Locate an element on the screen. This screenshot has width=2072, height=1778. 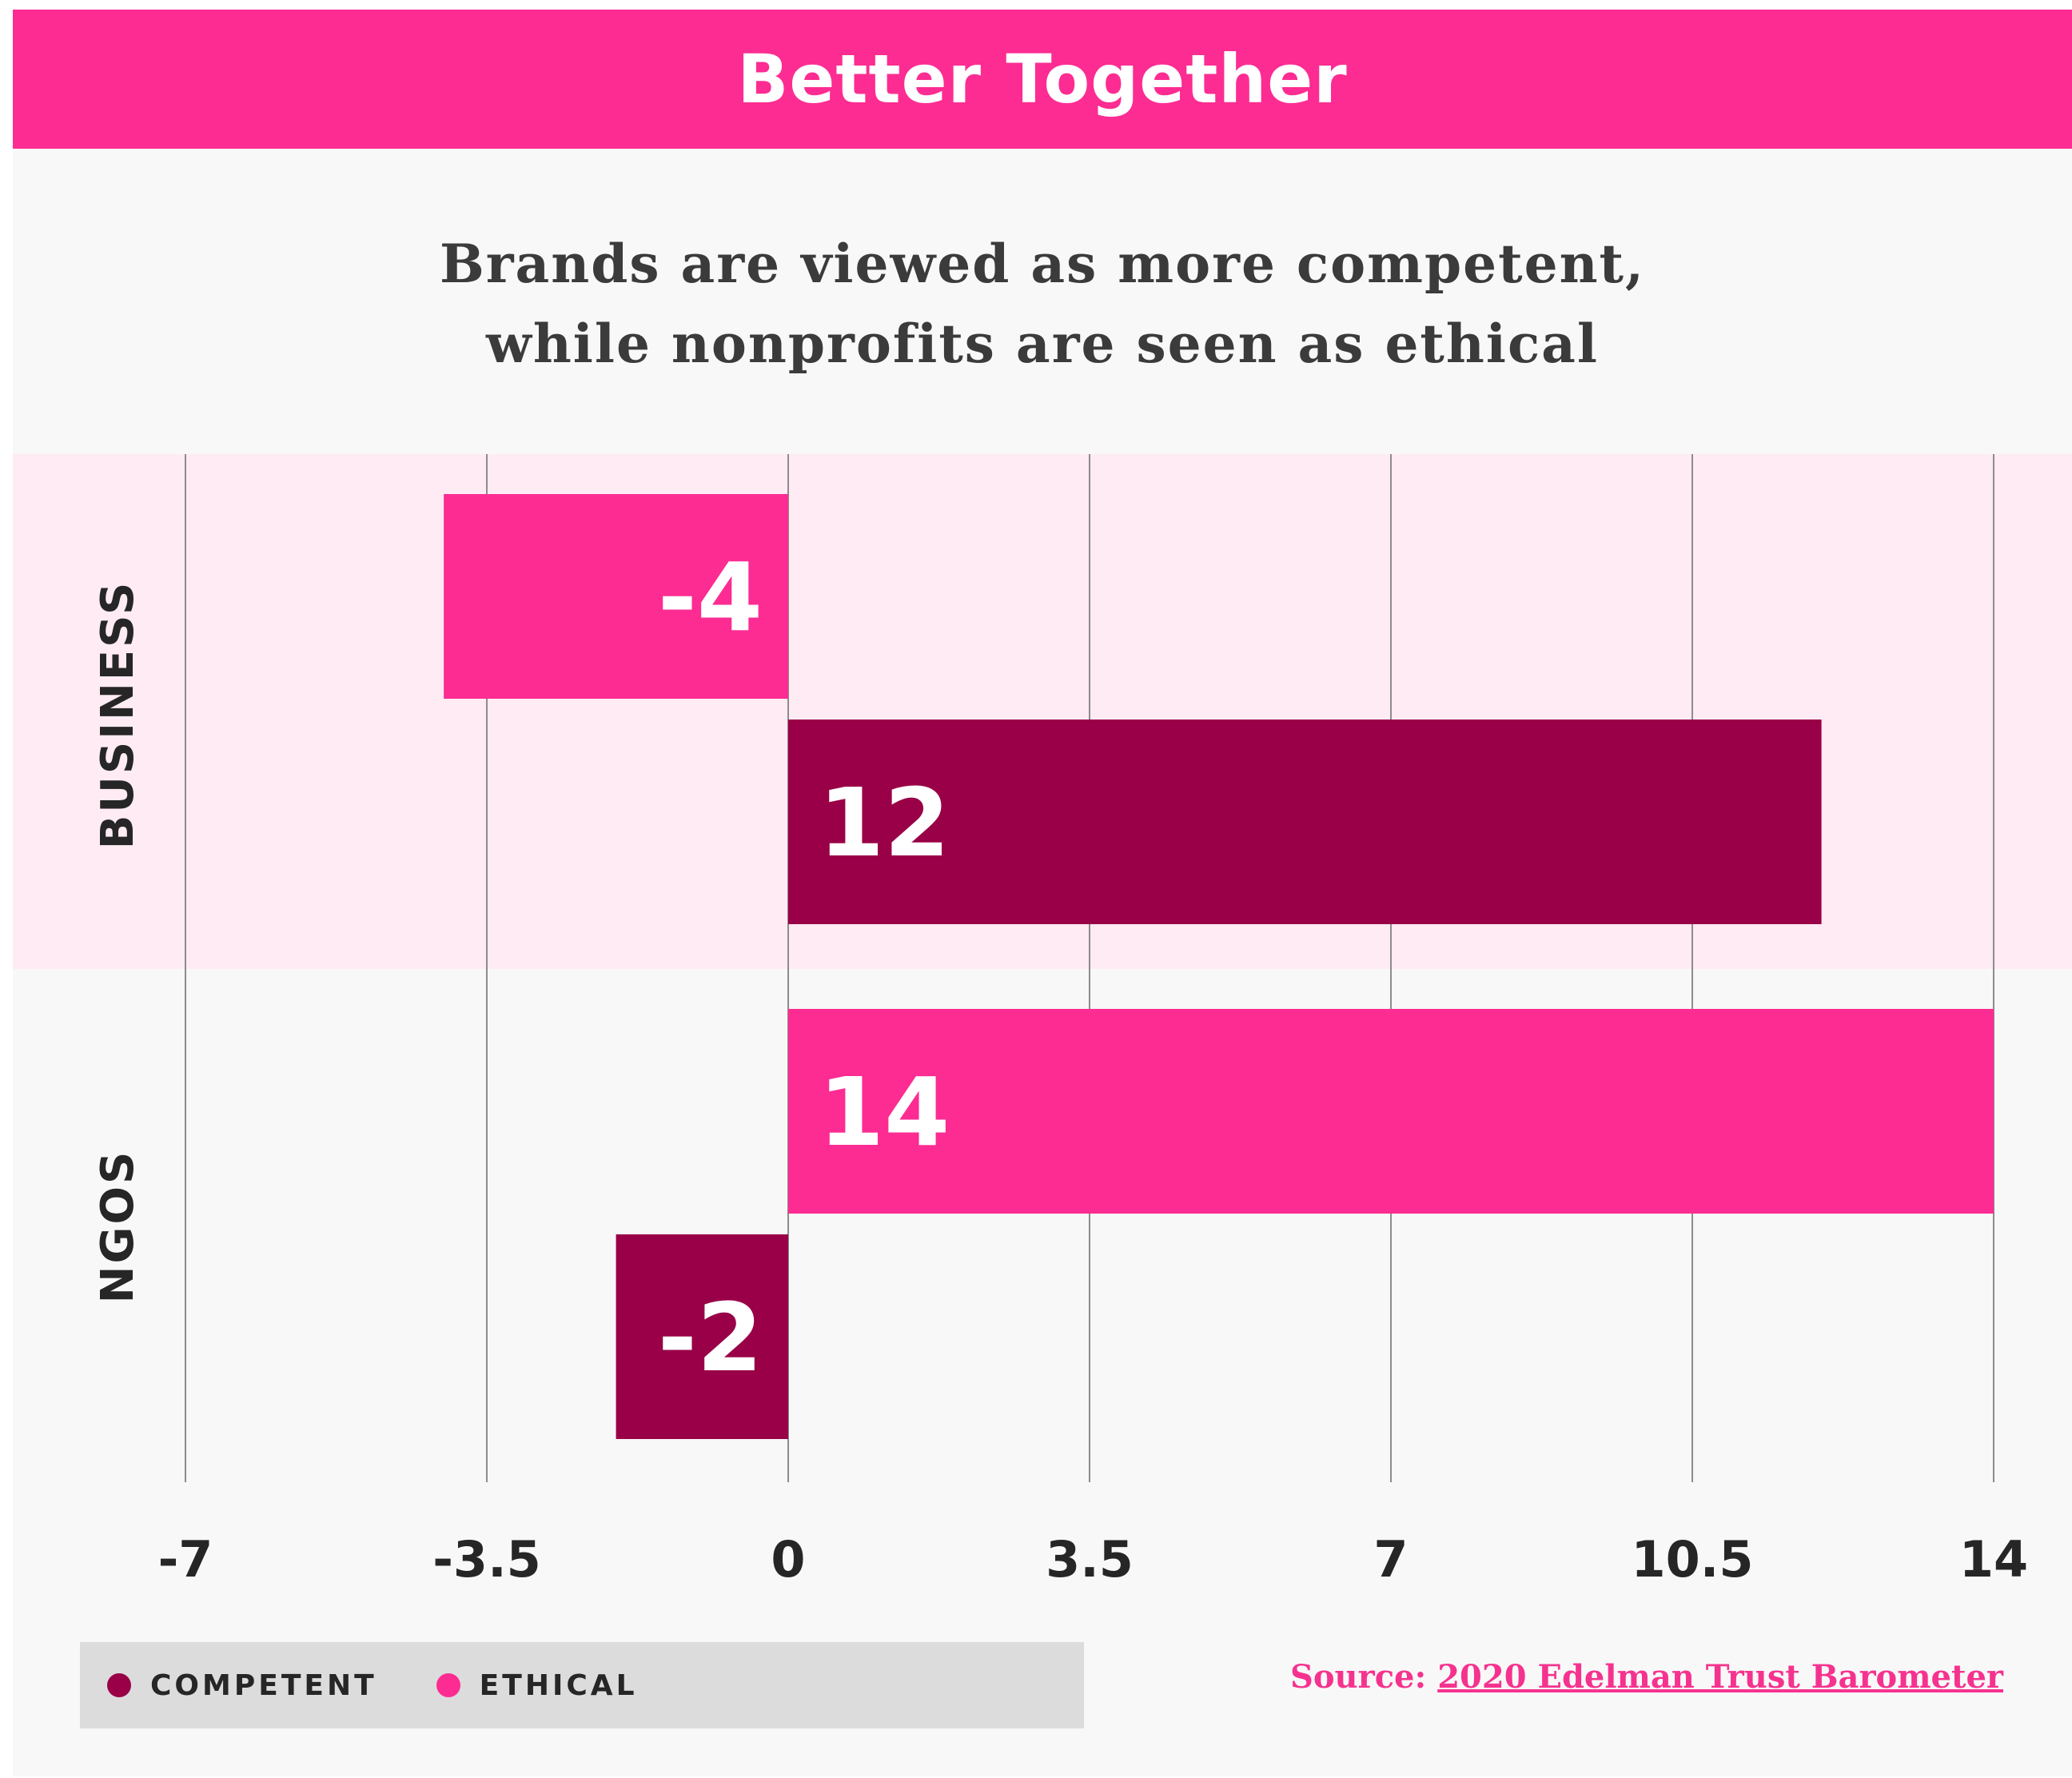
tick-label-2: 0 is located at coordinates (788, 1559).